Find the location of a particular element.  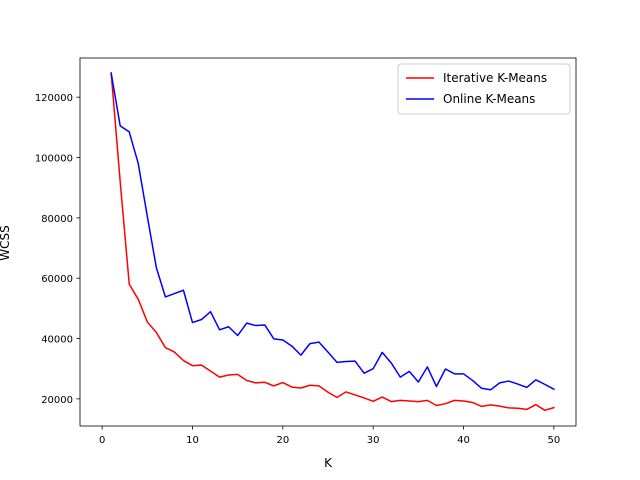

x-tick-label: 30 is located at coordinates (373, 440).